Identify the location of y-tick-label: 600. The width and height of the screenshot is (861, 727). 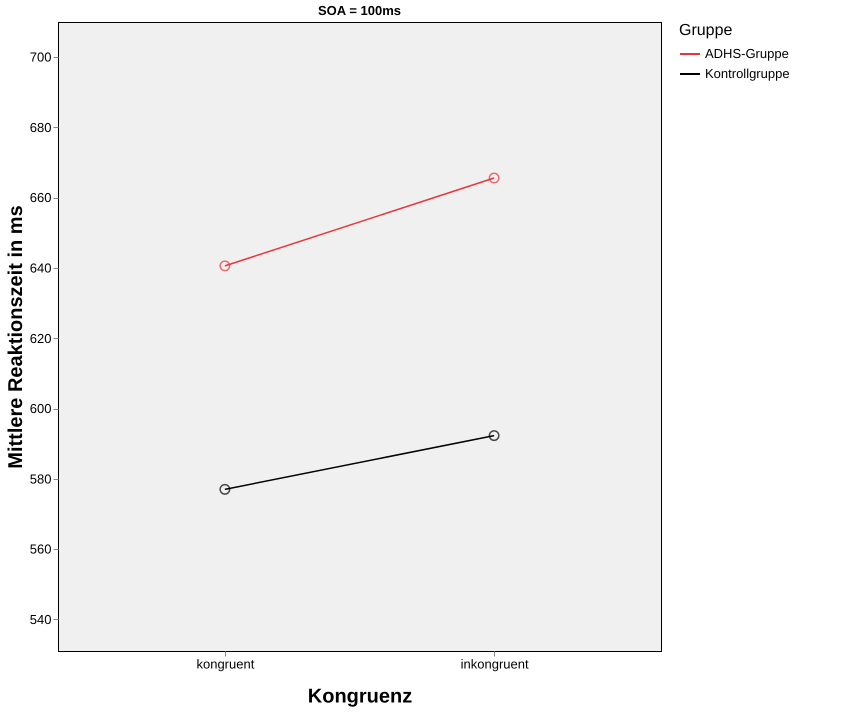
(41, 408).